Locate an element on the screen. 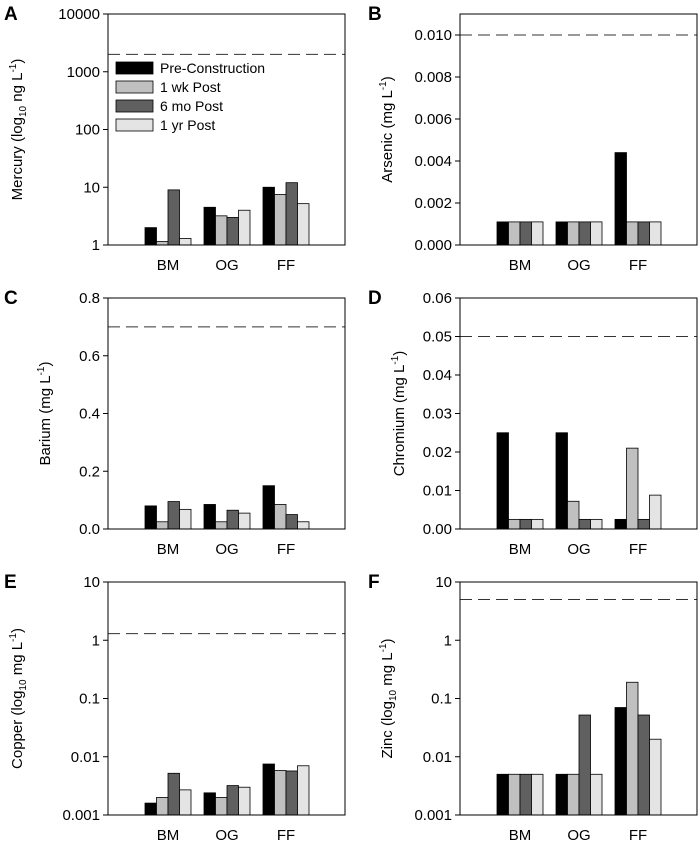 This screenshot has width=699, height=850. y-tick-label: 0.008 is located at coordinates (433, 77).